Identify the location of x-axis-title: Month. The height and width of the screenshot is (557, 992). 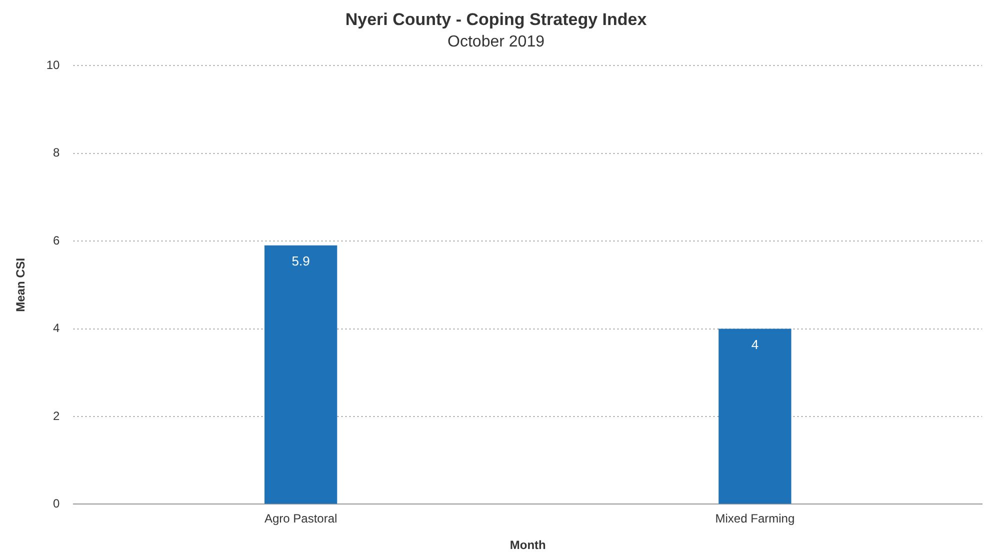
(528, 545).